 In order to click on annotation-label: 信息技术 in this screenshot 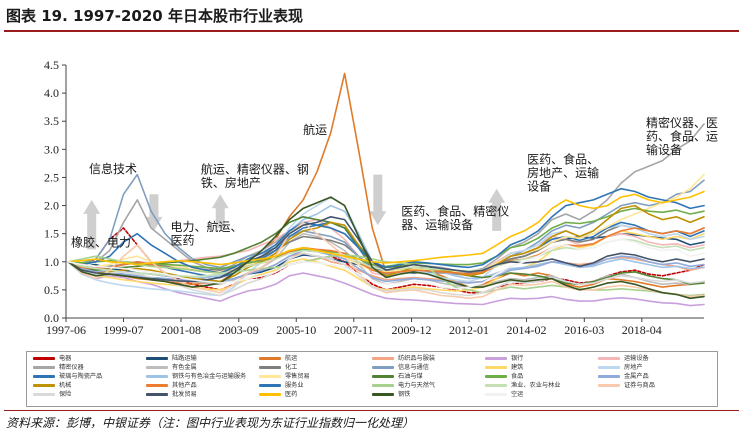, I will do `click(113, 168)`.